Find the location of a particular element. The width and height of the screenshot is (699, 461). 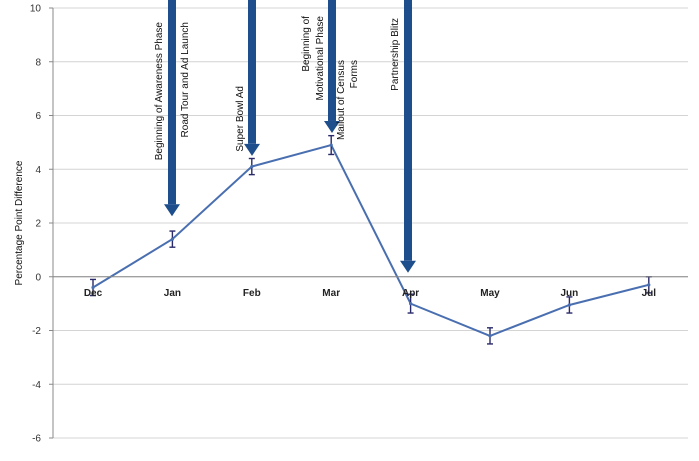

y-tick-label: 2 is located at coordinates (38, 224).